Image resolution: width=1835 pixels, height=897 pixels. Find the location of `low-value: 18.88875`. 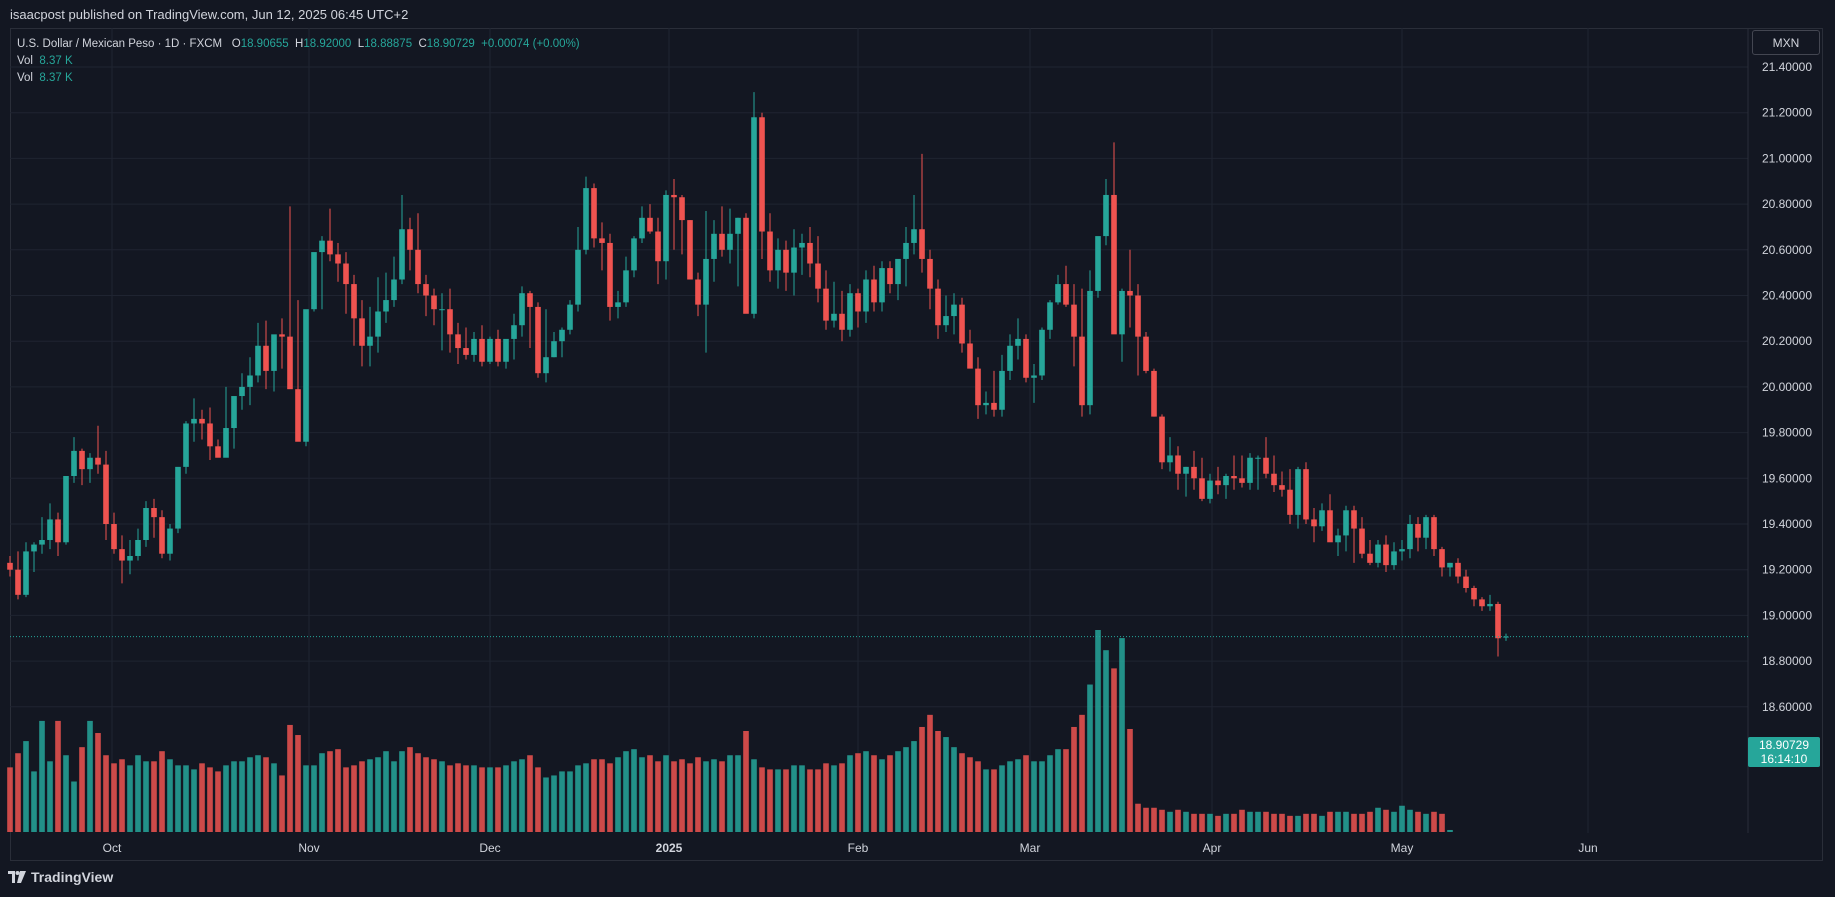

low-value: 18.88875 is located at coordinates (388, 44).